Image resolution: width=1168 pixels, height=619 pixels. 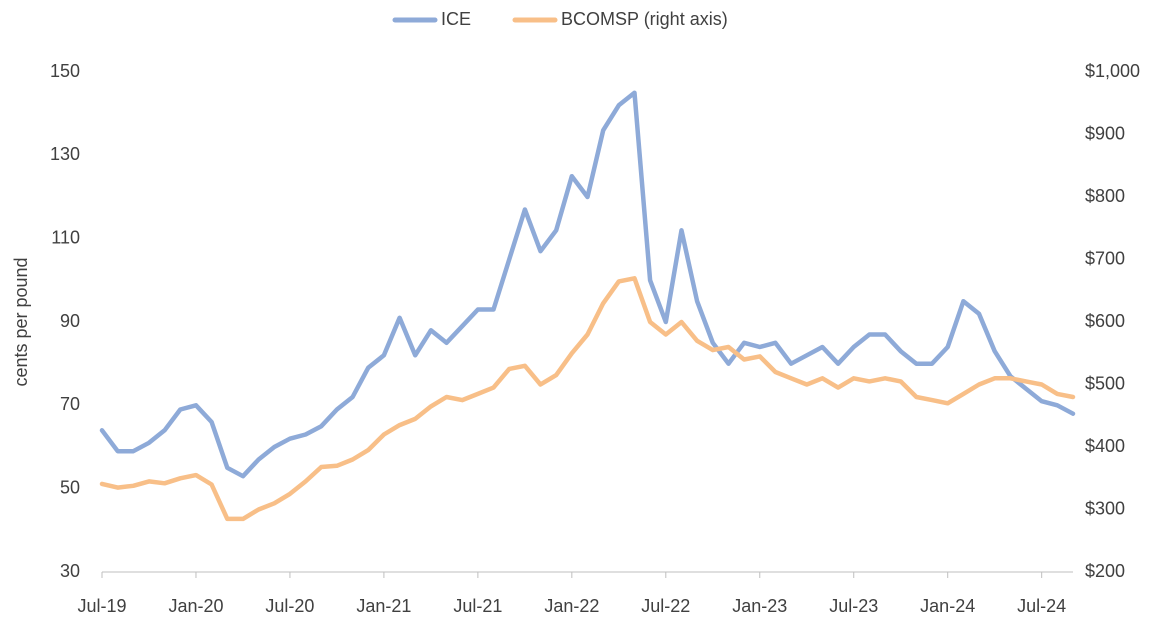 What do you see at coordinates (477, 606) in the screenshot?
I see `x-tick-label: Jul-21` at bounding box center [477, 606].